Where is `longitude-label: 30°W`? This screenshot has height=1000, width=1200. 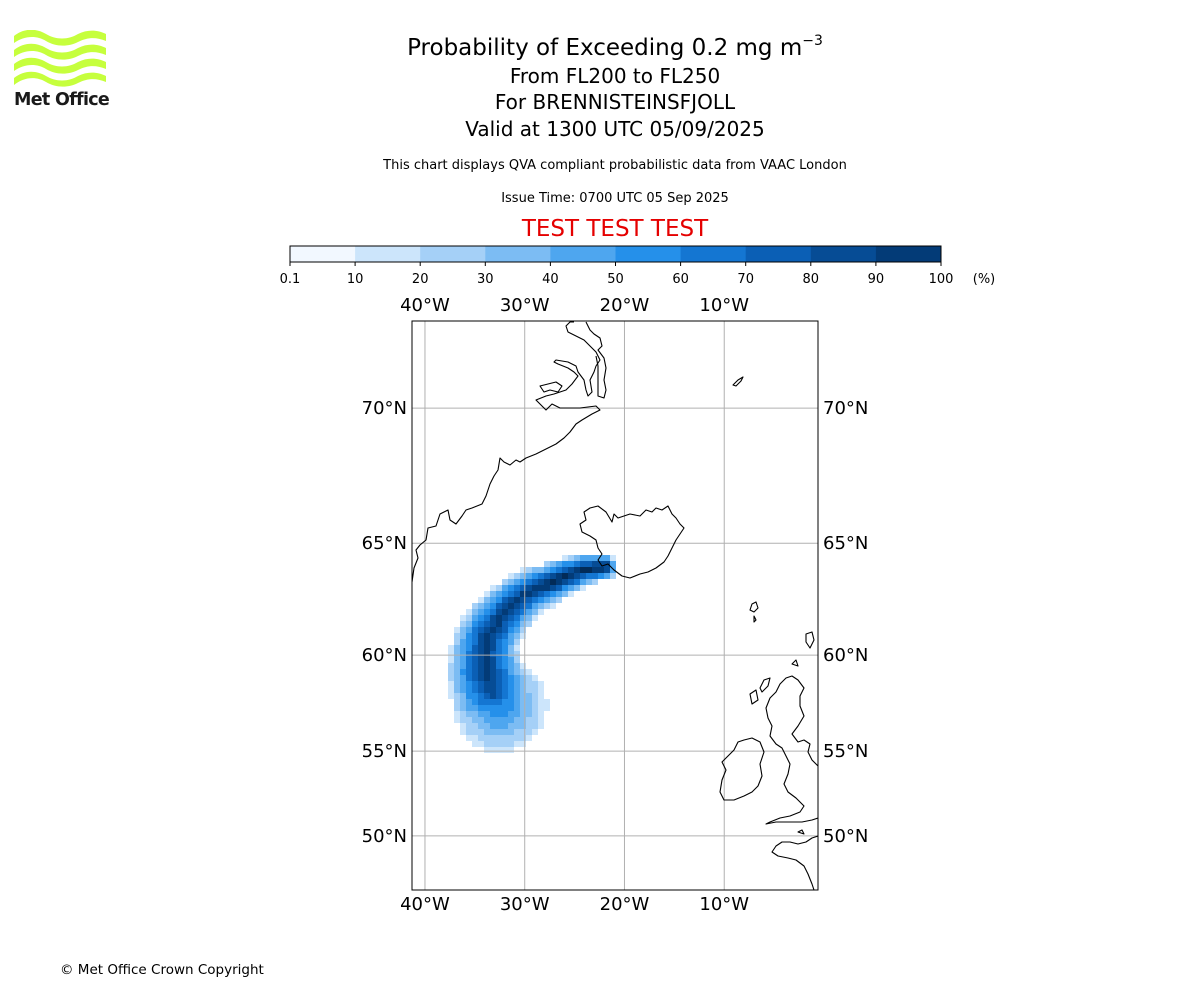
longitude-label: 30°W is located at coordinates (525, 904).